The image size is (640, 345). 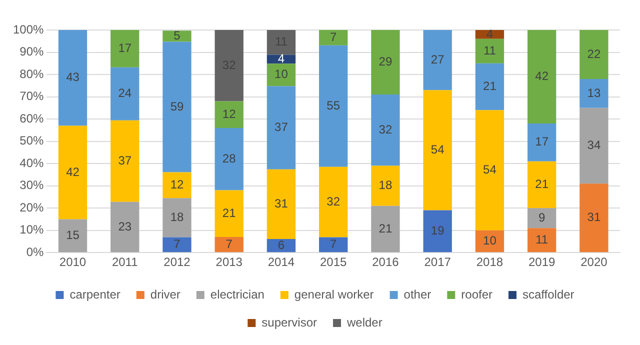 I want to click on data-label: 5, so click(x=177, y=35).